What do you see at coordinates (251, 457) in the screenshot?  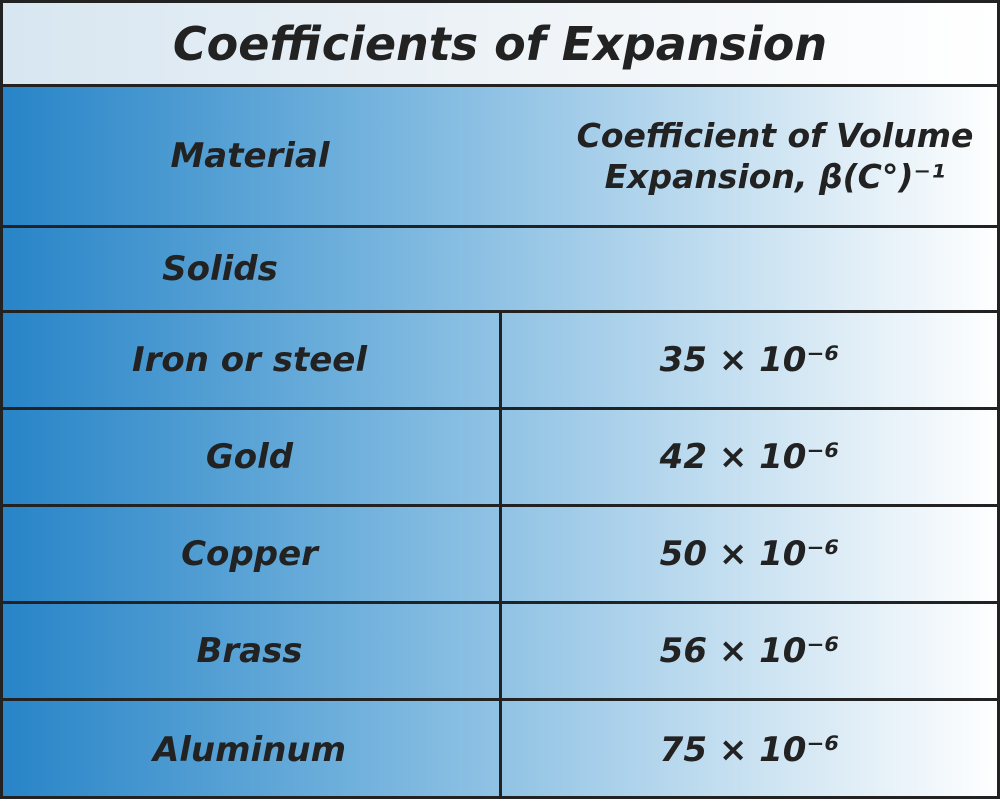 I see `material-cell: Gold` at bounding box center [251, 457].